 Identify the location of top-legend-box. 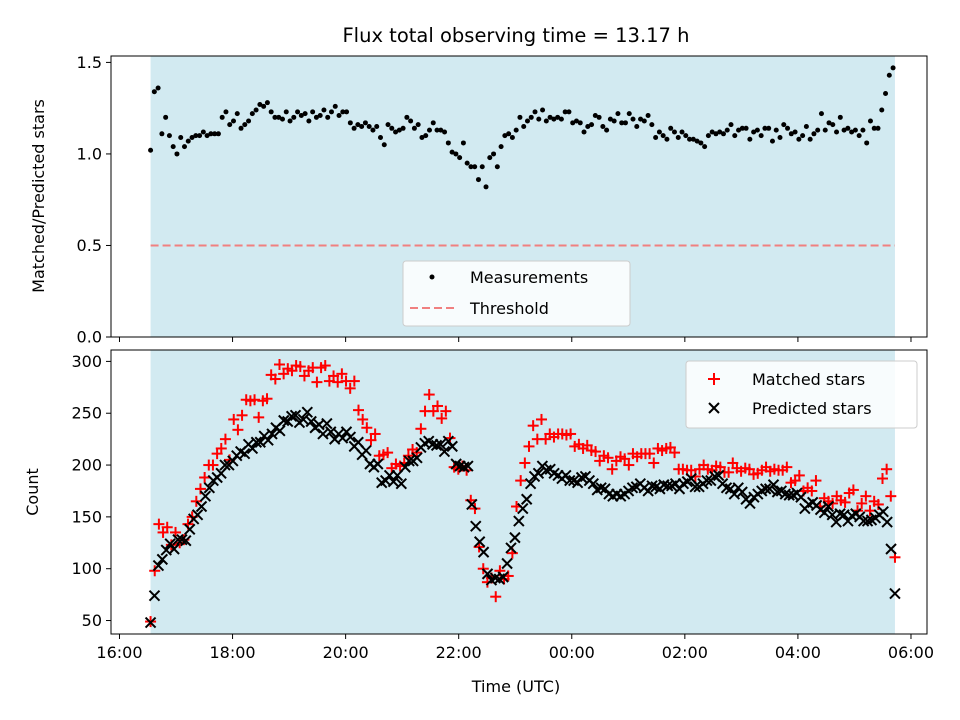
(516, 293).